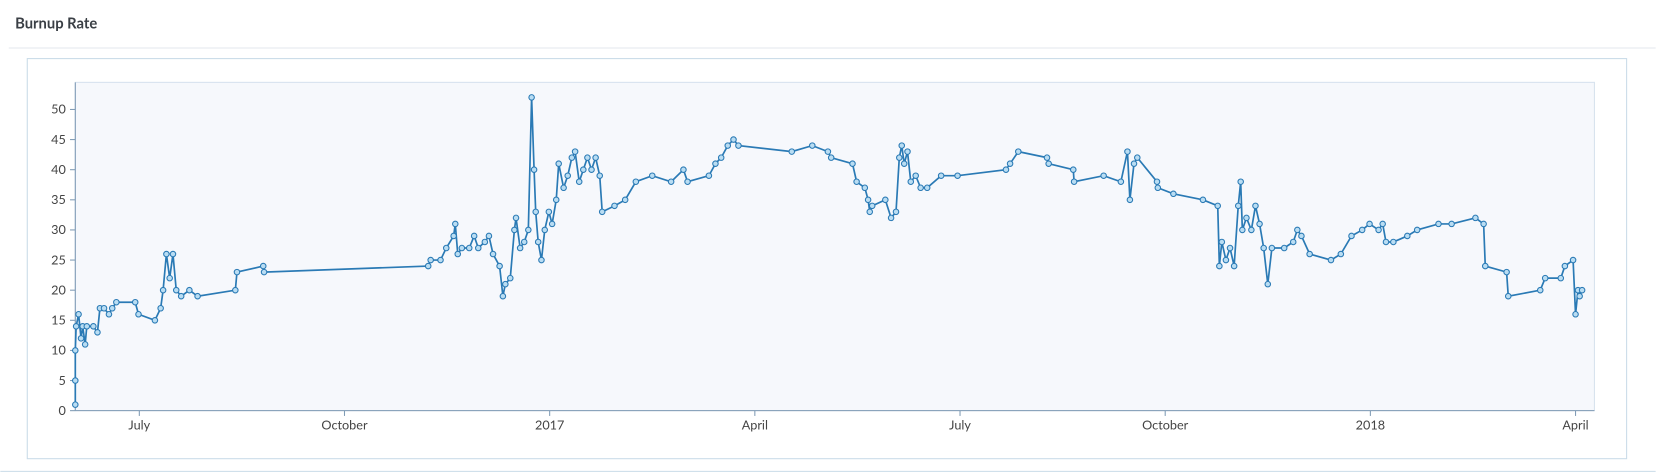 This screenshot has height=474, width=1656. I want to click on x-tick-label: April, so click(1575, 425).